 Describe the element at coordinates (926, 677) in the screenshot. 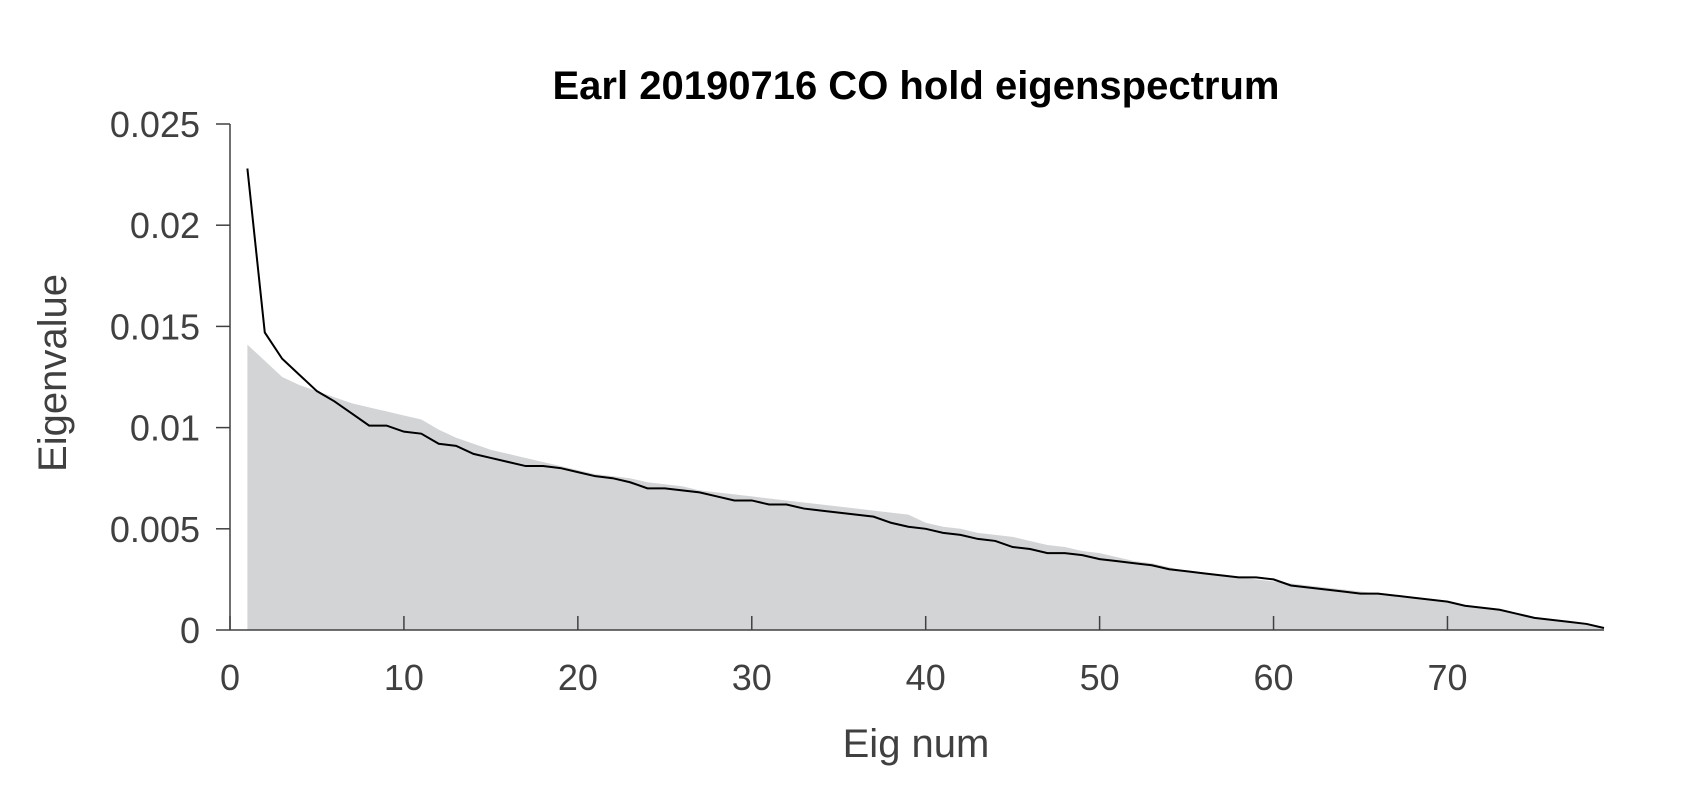

I see `x-tick-label: 40` at that location.